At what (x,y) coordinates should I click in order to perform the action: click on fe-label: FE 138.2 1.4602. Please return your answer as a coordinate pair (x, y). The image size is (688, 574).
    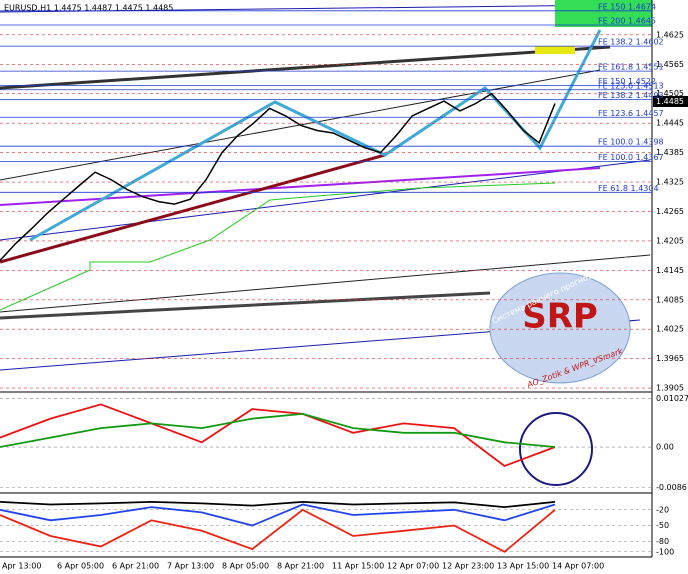
    Looking at the image, I should click on (631, 42).